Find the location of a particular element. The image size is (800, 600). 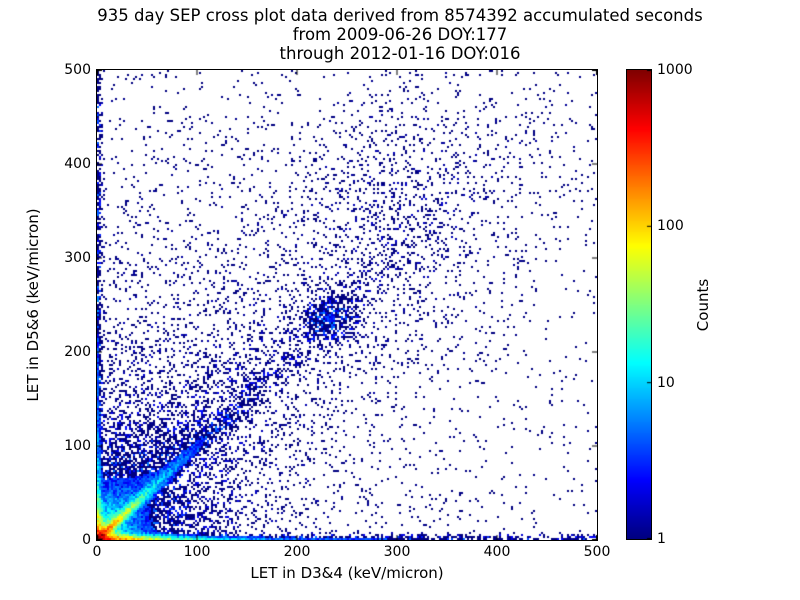

x-tick-label-300: 300 is located at coordinates (397, 552).